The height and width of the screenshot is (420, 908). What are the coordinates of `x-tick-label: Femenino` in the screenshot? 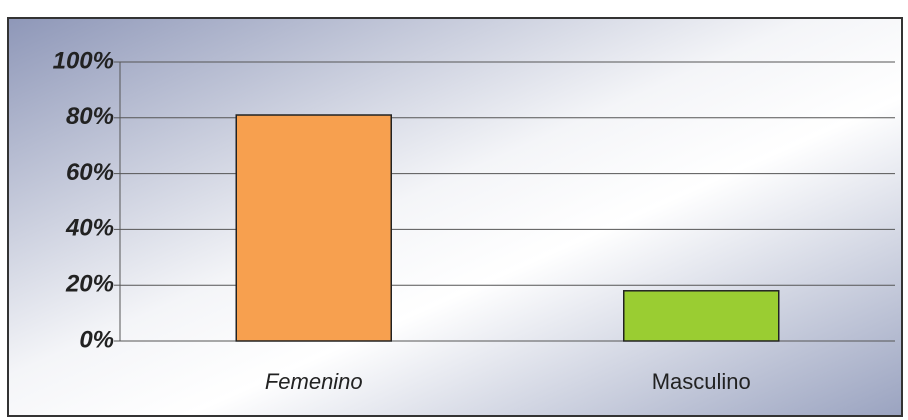 It's located at (314, 381).